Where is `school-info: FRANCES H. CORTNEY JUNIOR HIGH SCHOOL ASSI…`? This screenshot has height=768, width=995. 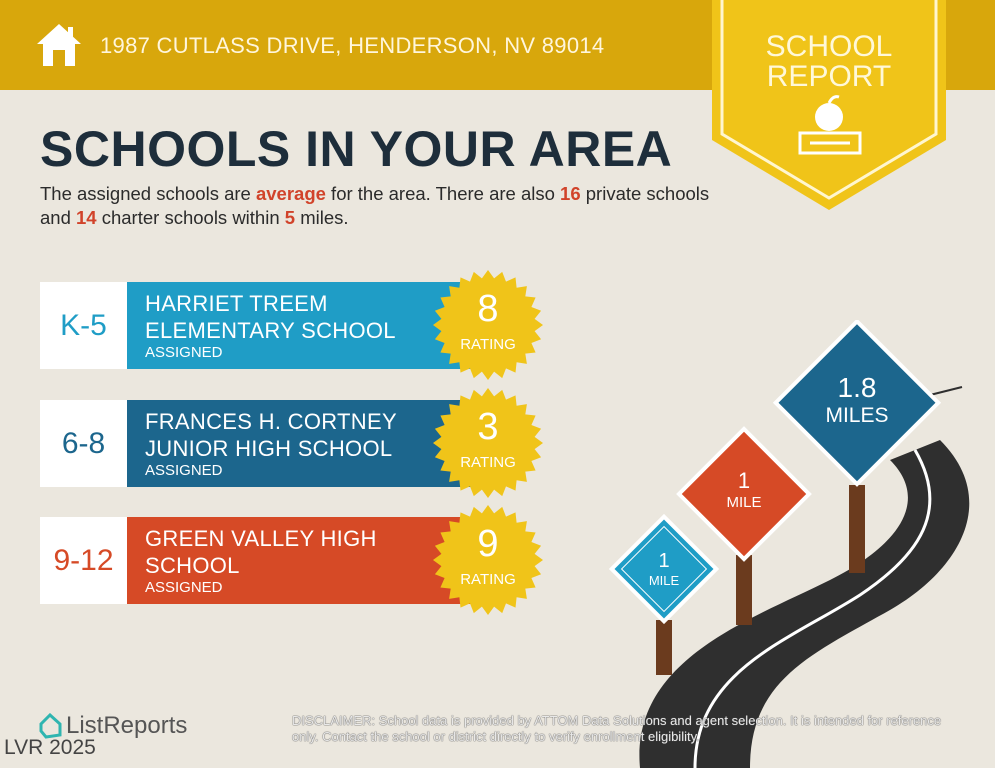 school-info: FRANCES H. CORTNEY JUNIOR HIGH SCHOOL ASSI… is located at coordinates (307, 443).